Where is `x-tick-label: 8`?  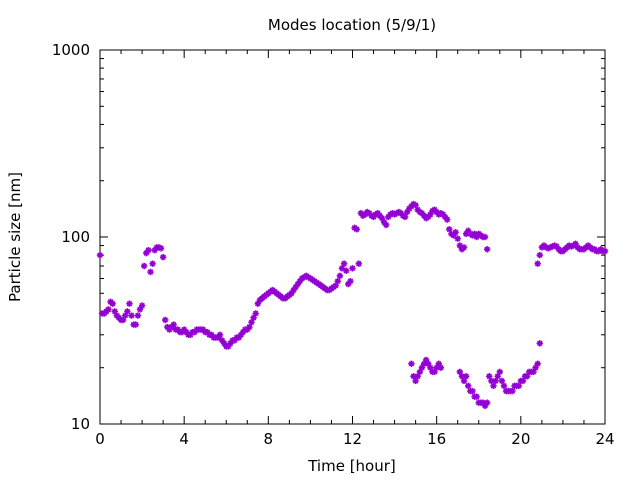 x-tick-label: 8 is located at coordinates (269, 439).